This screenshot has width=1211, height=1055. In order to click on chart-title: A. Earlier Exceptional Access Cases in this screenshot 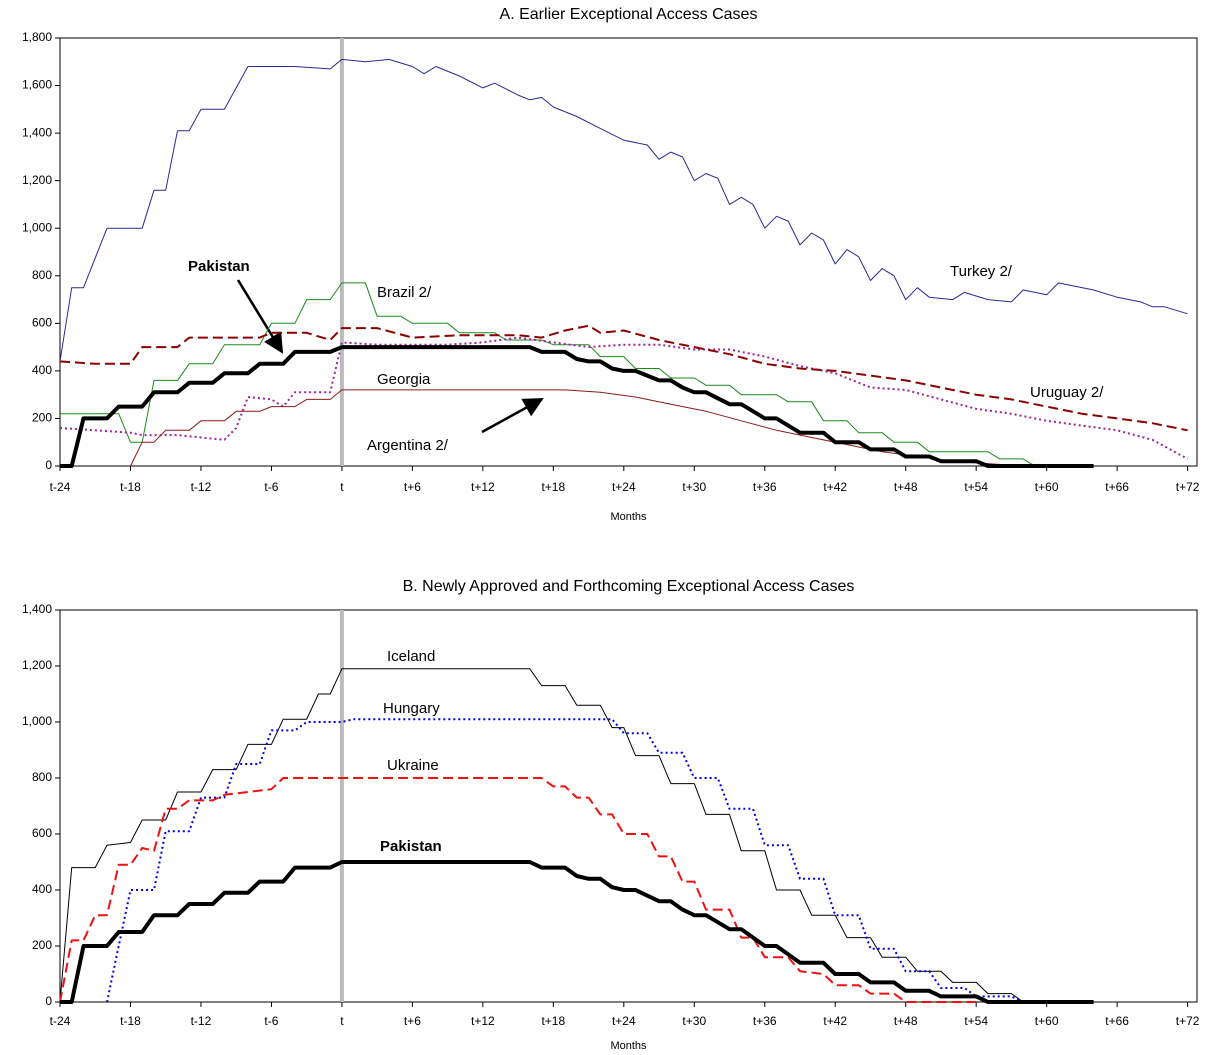, I will do `click(629, 14)`.